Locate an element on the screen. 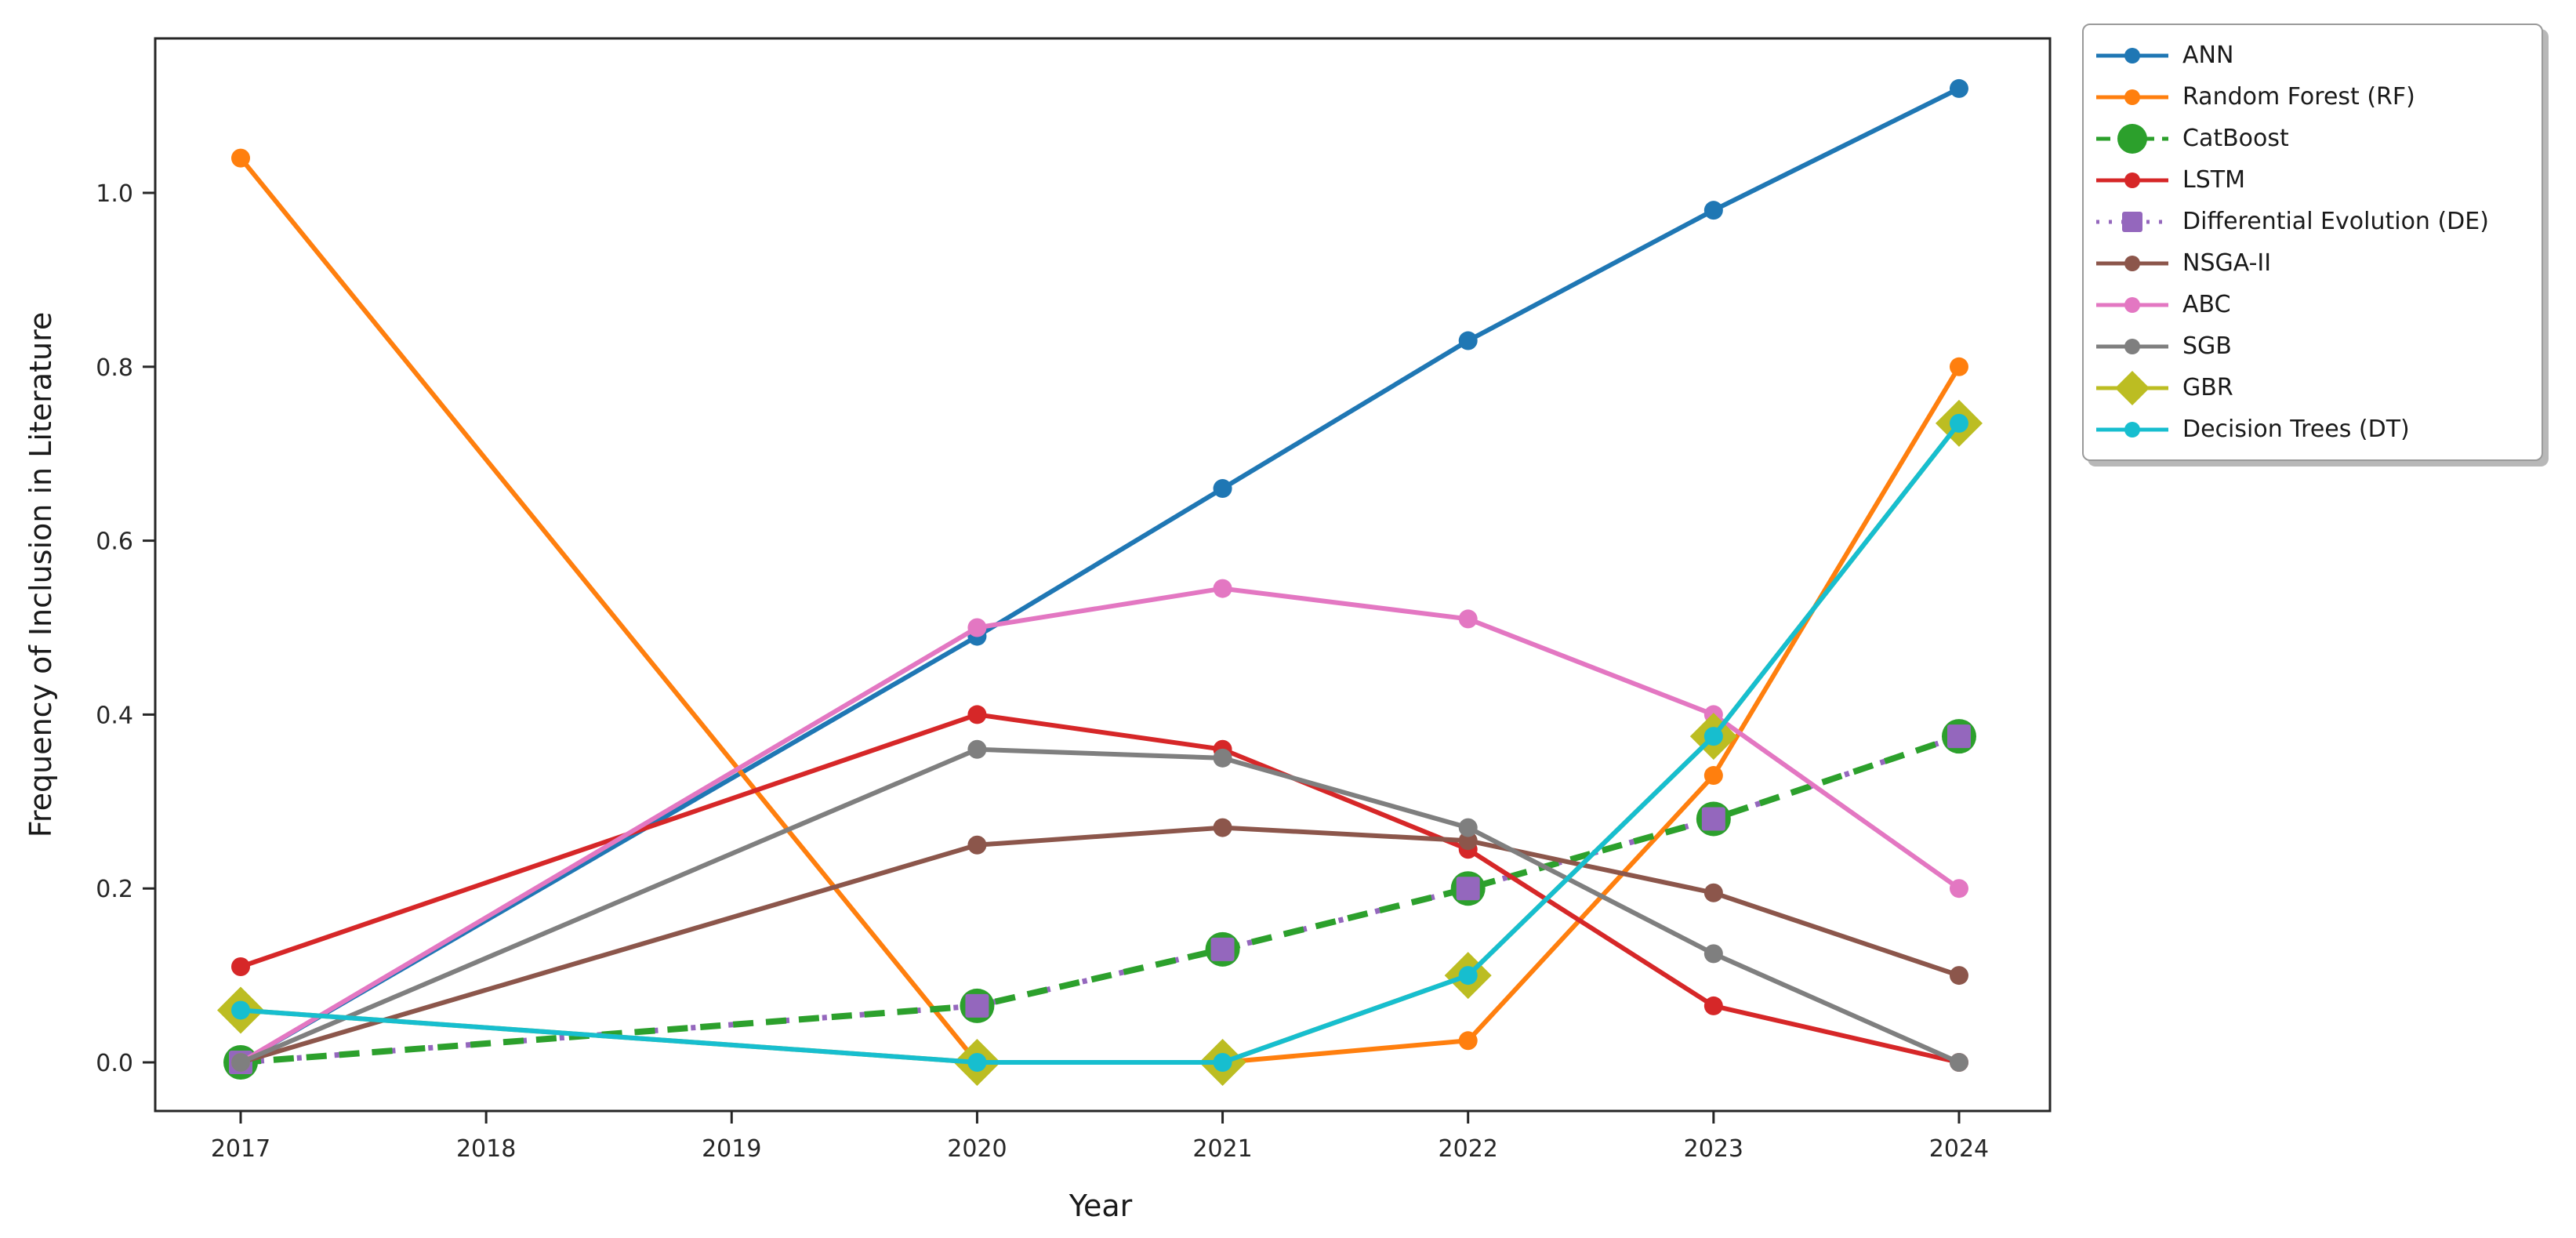 The height and width of the screenshot is (1238, 2576). series-marker-dt-2023 is located at coordinates (1713, 737).